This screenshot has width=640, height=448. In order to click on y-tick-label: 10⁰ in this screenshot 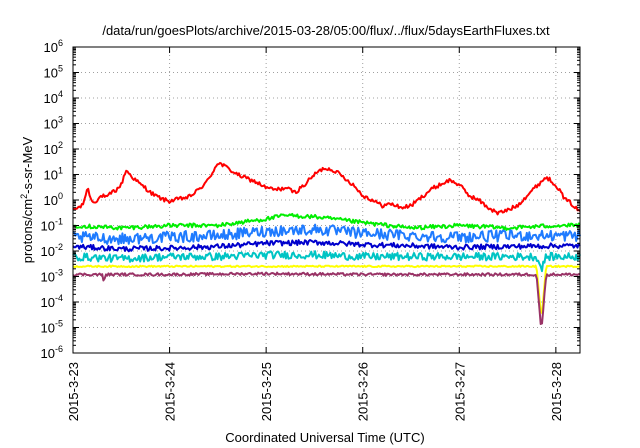, I will do `click(53, 199)`.